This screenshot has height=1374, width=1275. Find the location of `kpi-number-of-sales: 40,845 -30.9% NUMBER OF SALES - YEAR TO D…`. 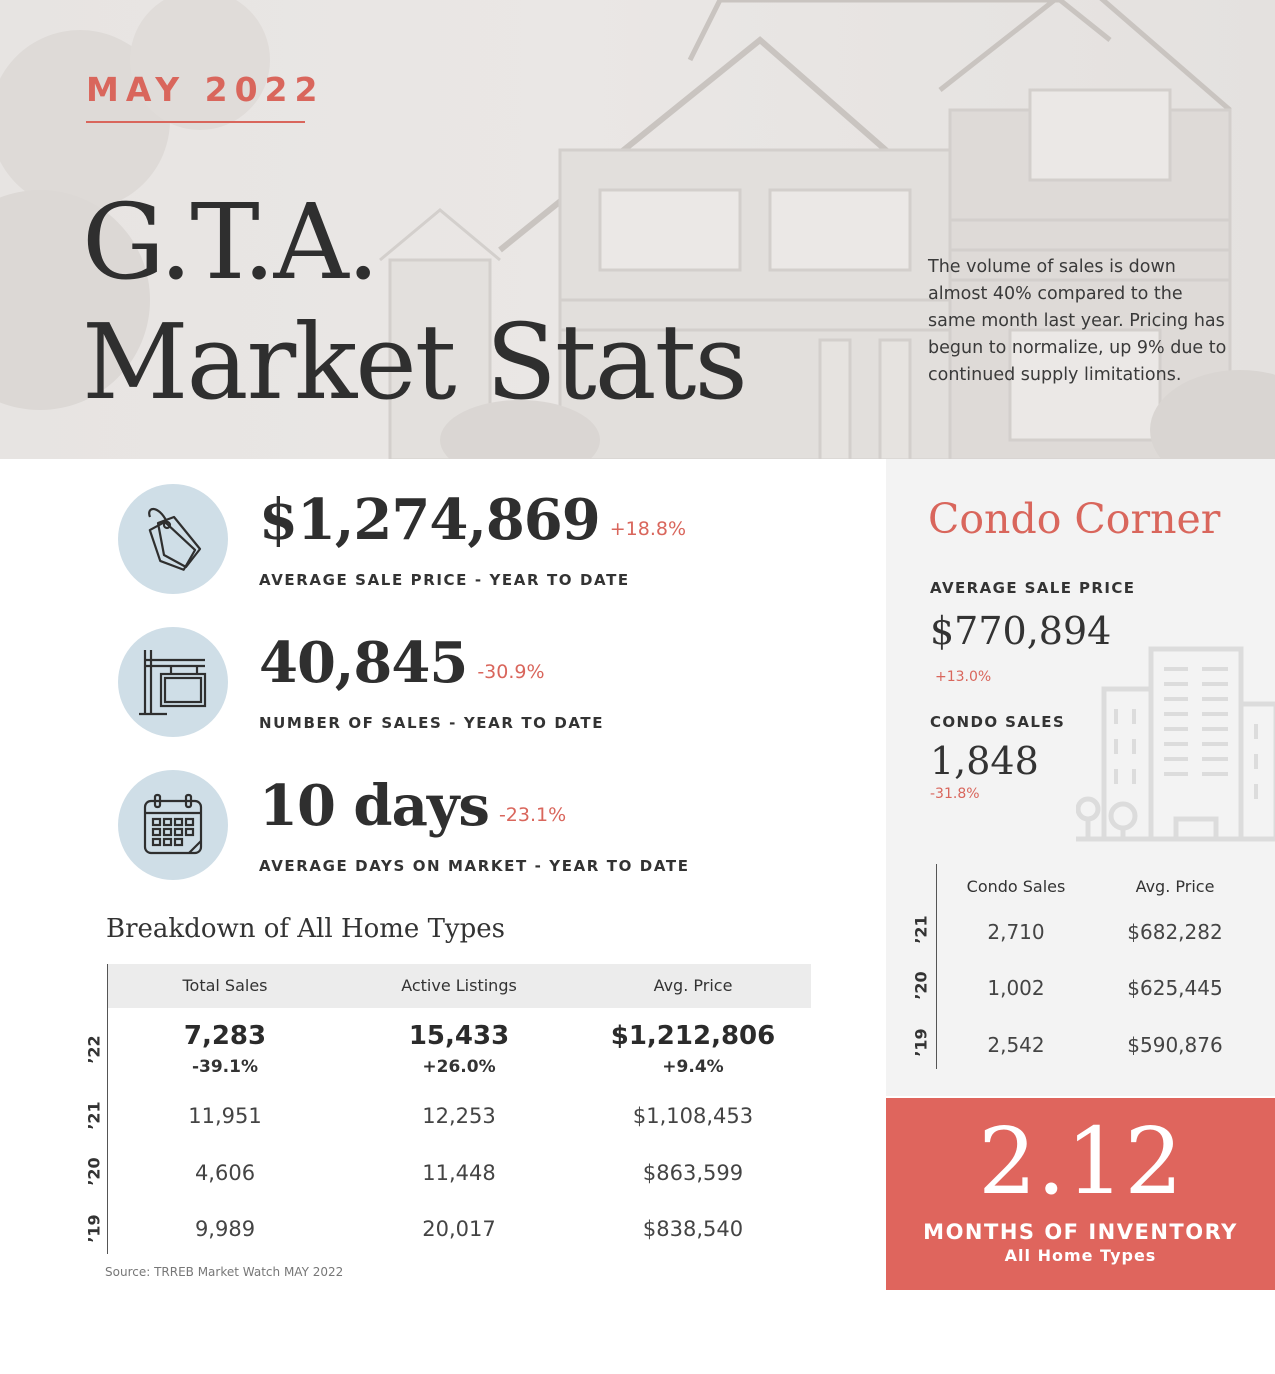

kpi-number-of-sales: 40,845 -30.9% NUMBER OF SALES - YEAR TO D… is located at coordinates (478, 682).